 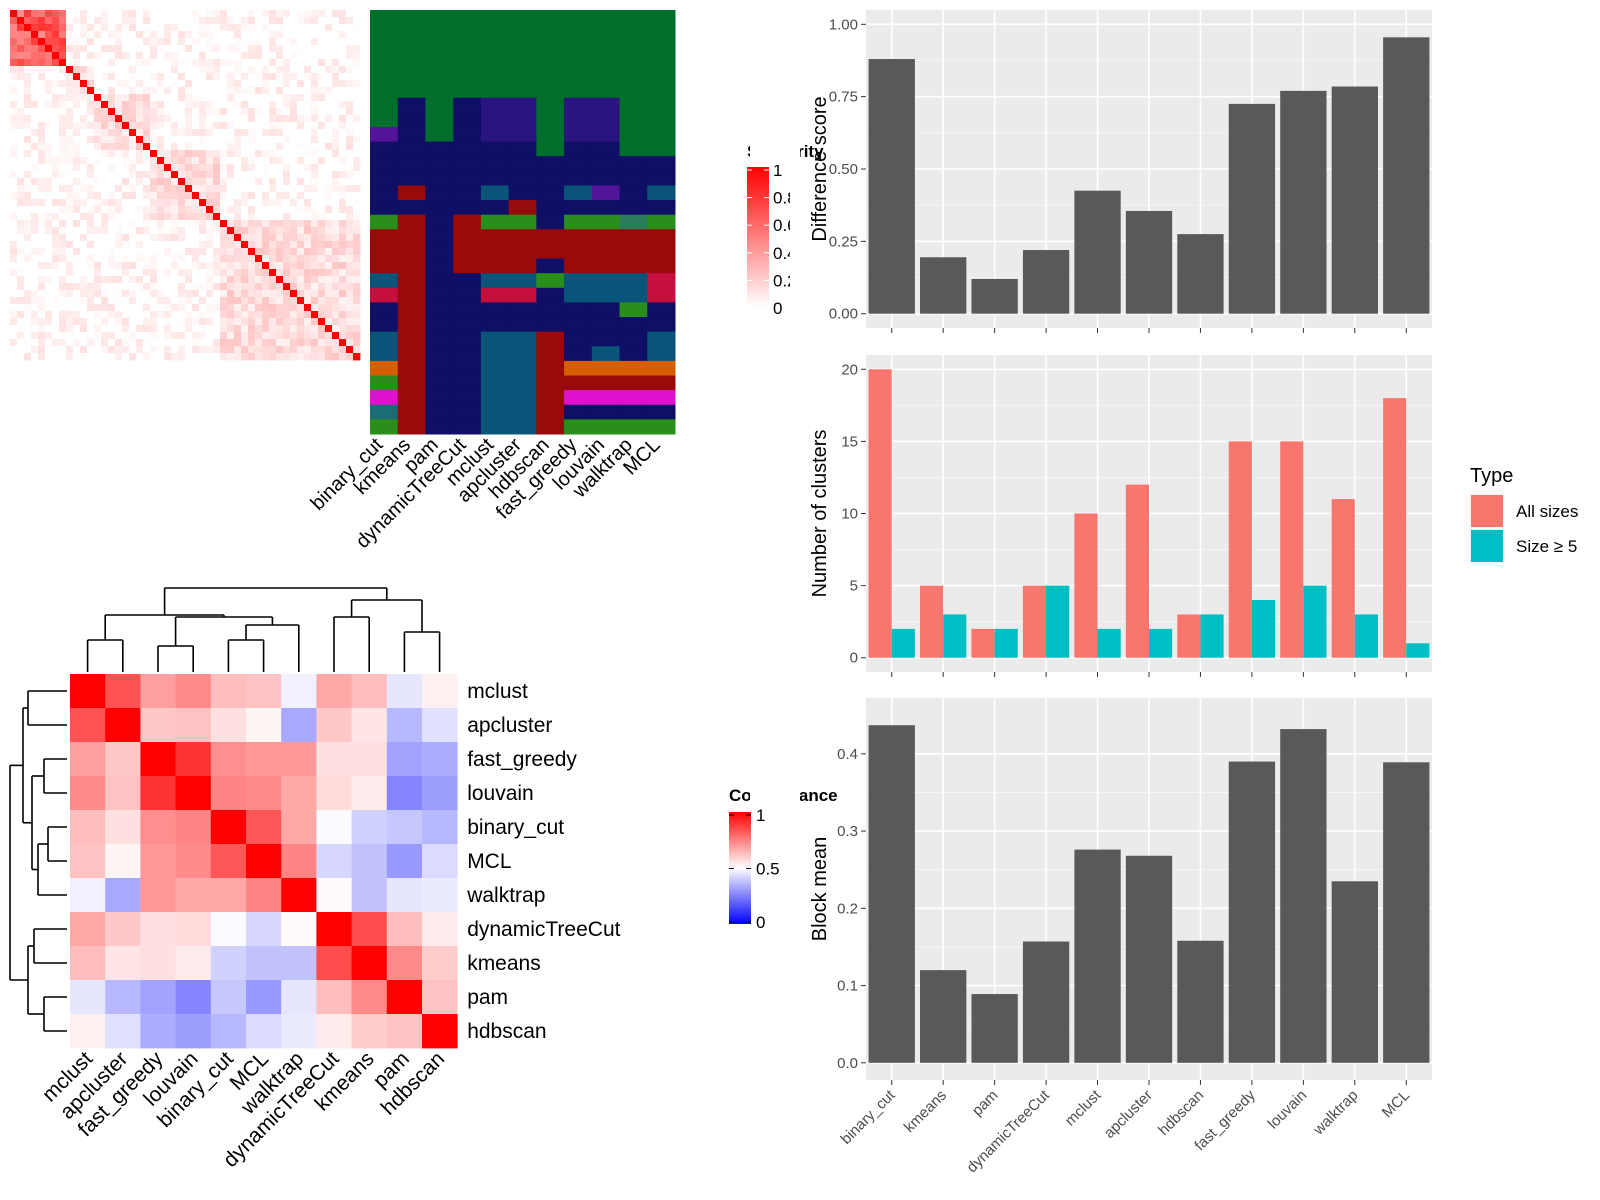 I want to click on bar, so click(x=1252, y=208).